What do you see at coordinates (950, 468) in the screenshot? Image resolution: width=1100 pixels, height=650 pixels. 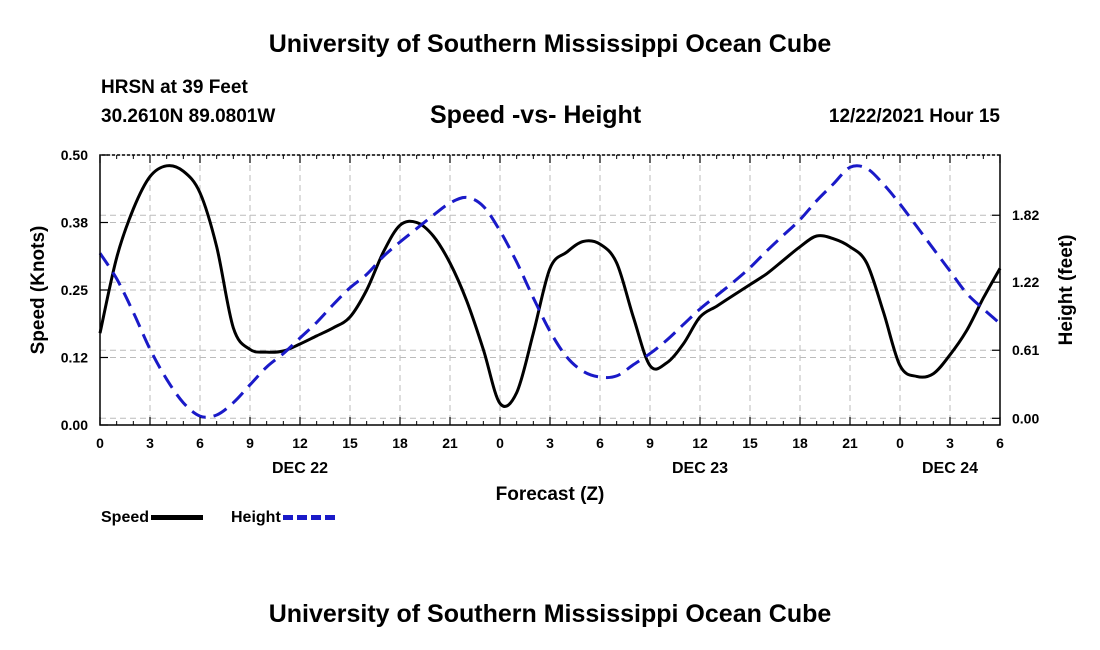 I see `date-label: DEC 24` at bounding box center [950, 468].